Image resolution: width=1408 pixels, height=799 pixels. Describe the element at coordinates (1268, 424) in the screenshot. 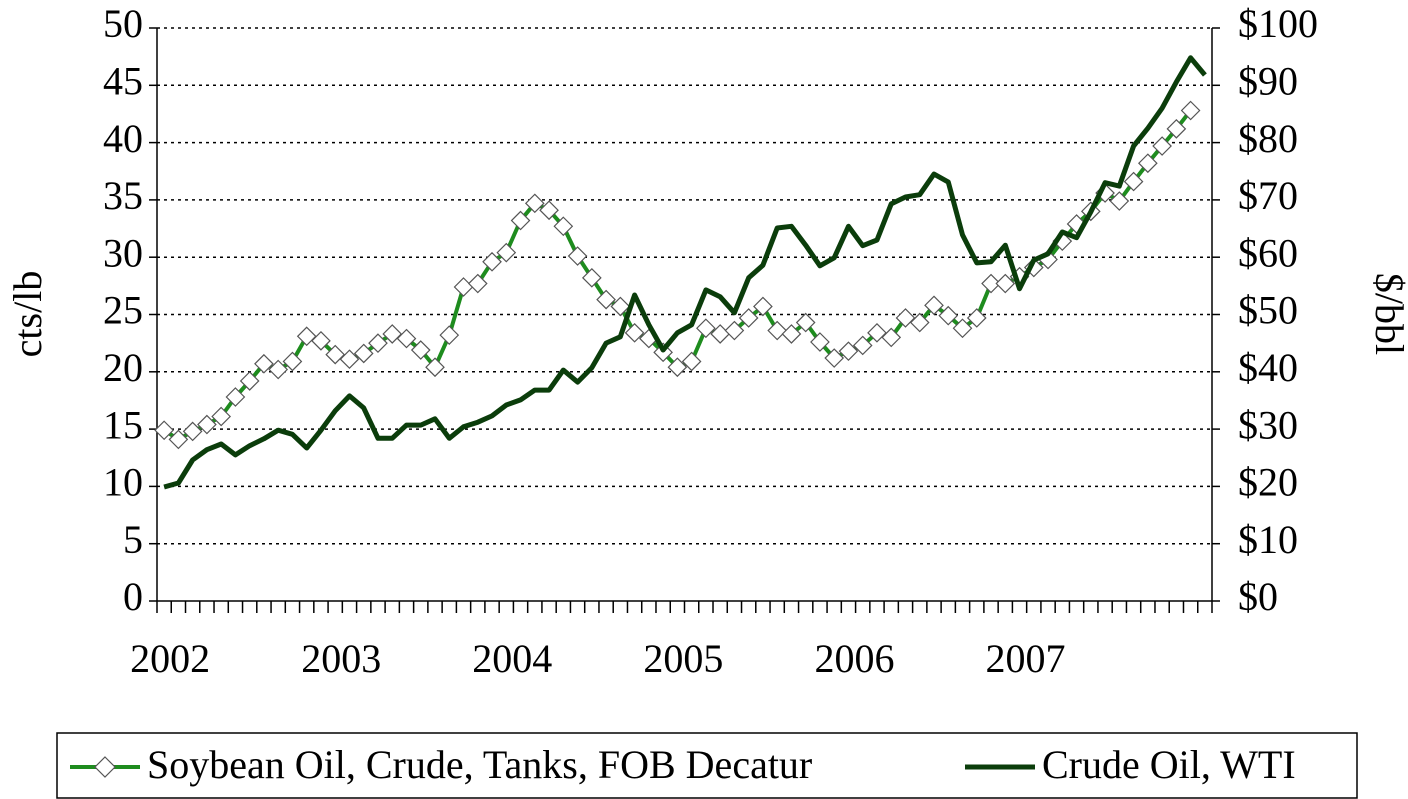

I see `y2-tick-label: $30` at that location.